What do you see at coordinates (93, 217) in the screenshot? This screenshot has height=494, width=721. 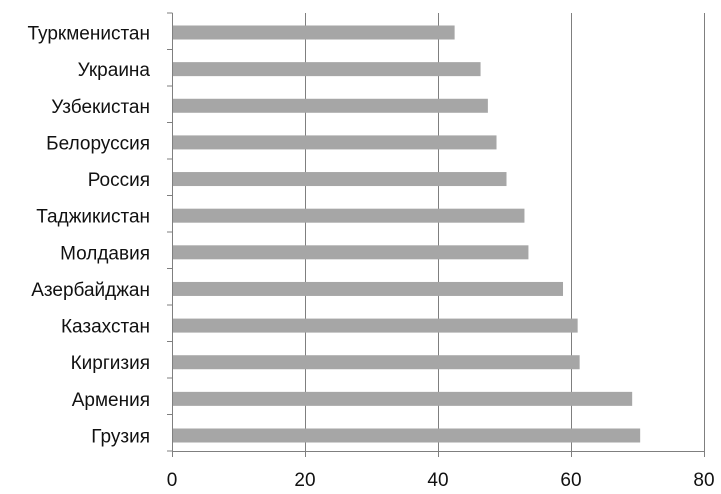 I see `category-label-6: Таджикистан` at bounding box center [93, 217].